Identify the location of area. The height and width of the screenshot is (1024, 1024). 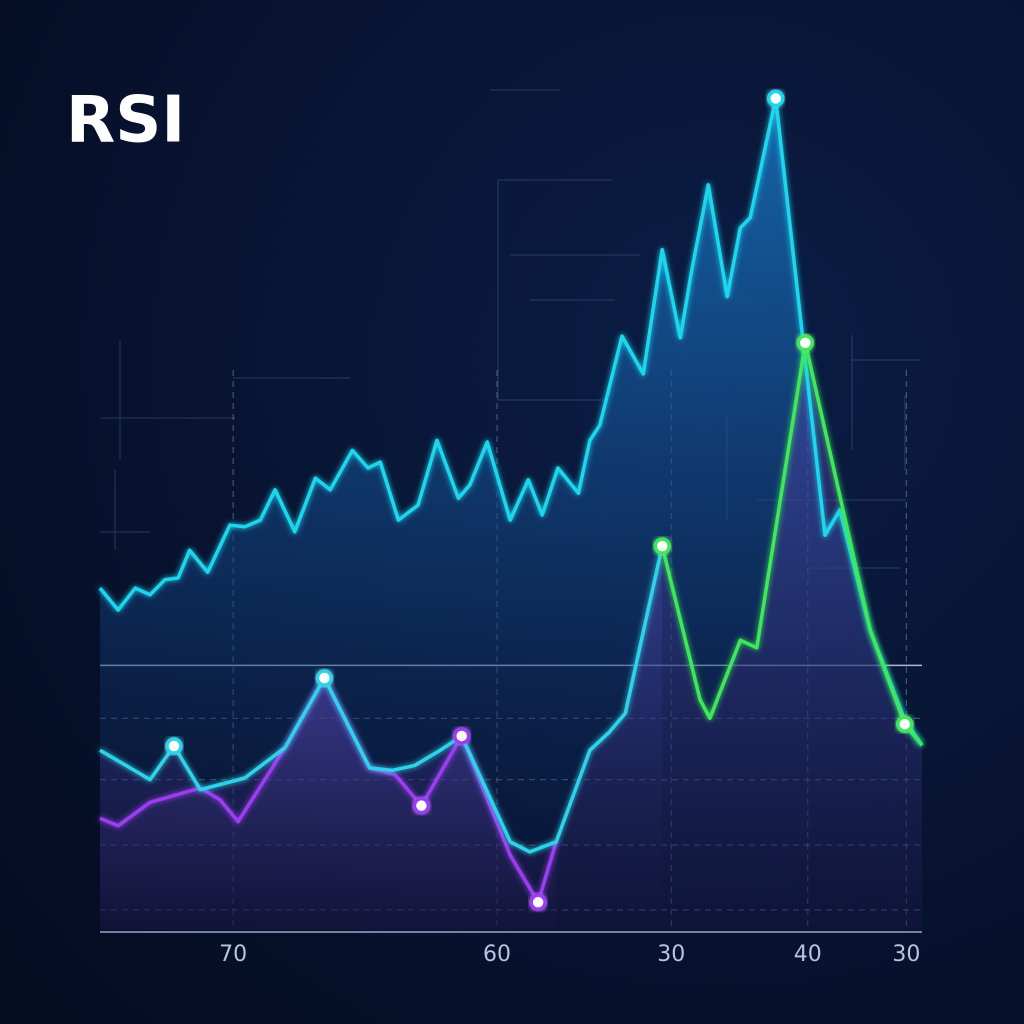
(792, 636).